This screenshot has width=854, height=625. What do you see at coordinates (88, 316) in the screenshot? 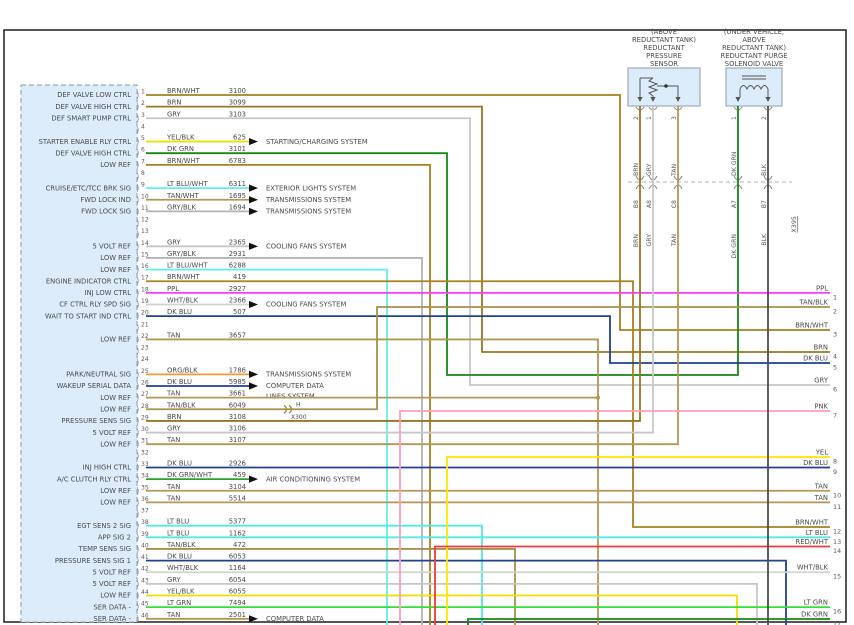
I see `pin-function-label: WAIT TO START IND CTRL` at bounding box center [88, 316].